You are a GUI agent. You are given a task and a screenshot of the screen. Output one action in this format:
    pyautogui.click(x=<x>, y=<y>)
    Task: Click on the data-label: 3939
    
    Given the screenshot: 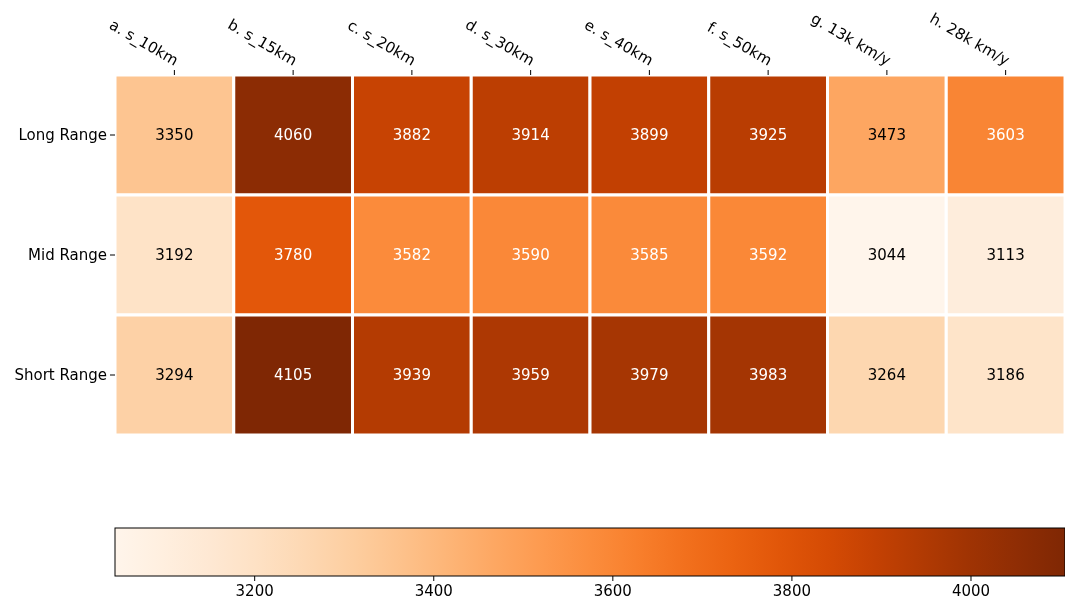 What is the action you would take?
    pyautogui.click(x=411, y=375)
    